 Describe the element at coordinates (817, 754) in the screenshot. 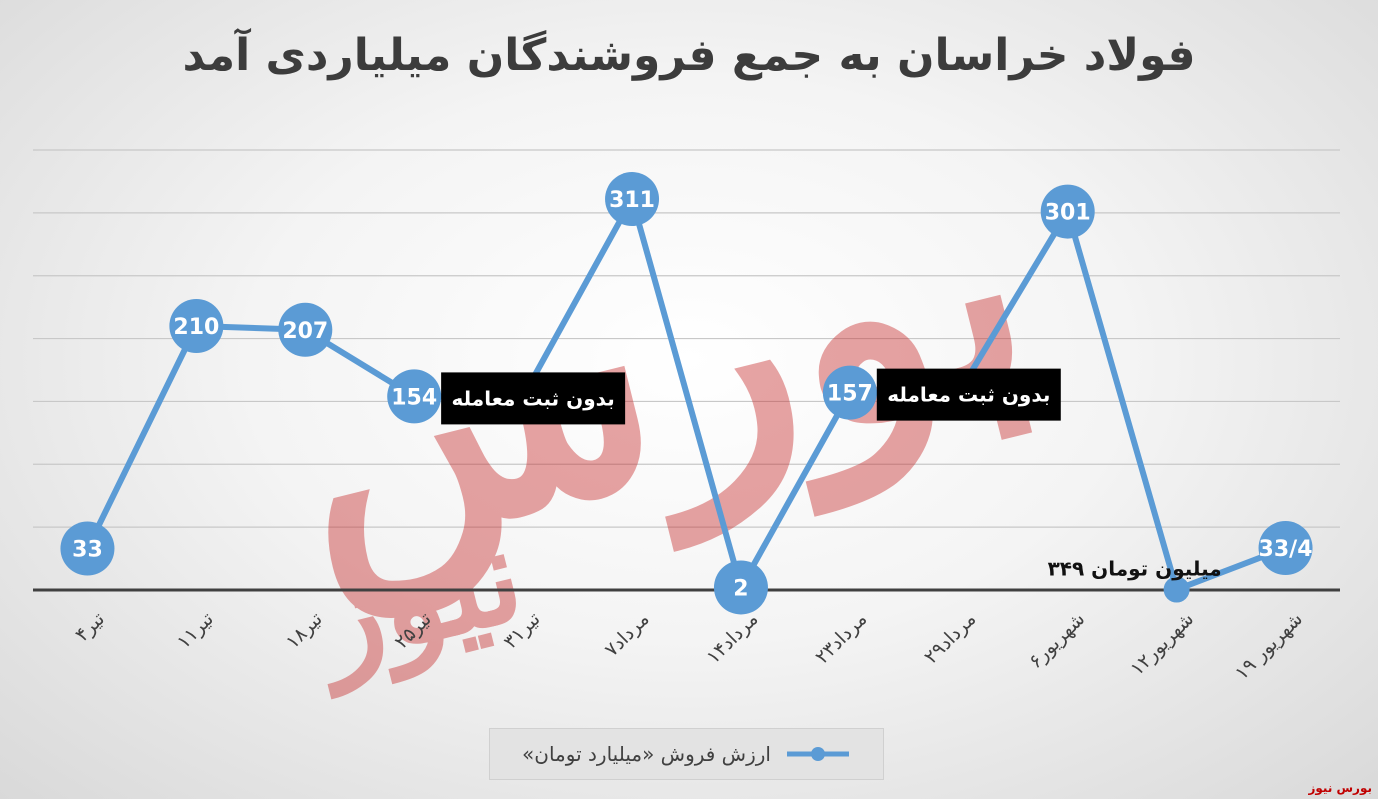

I see `legend-line-marker` at that location.